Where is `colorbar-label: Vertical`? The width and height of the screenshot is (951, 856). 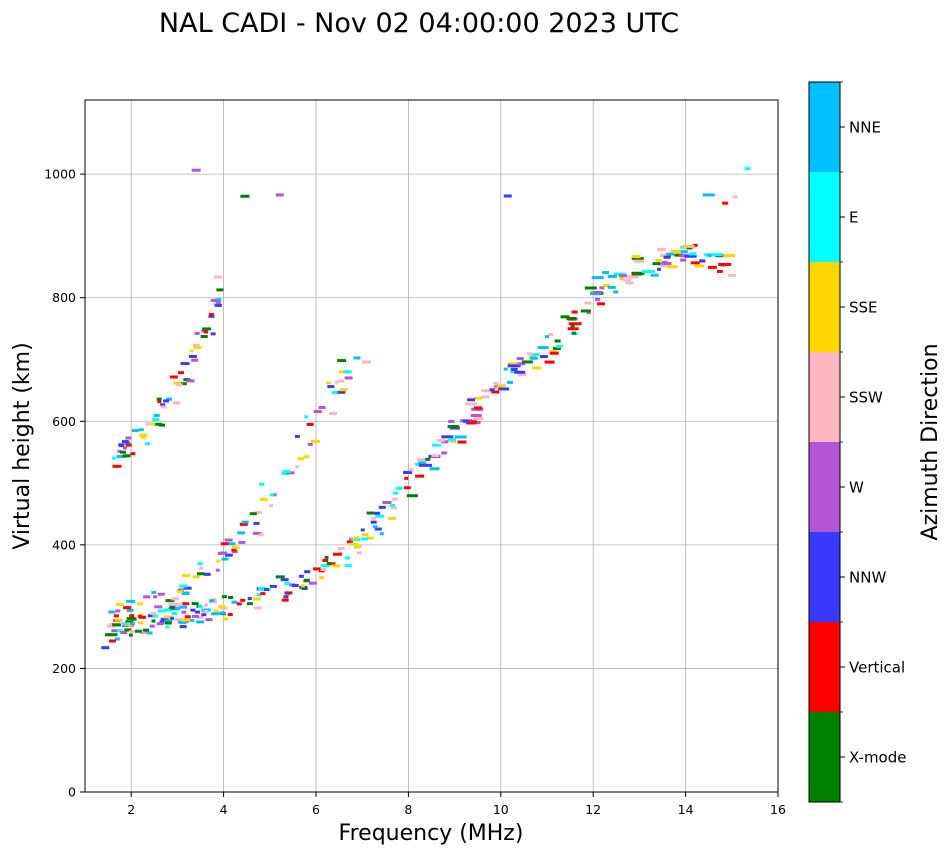 colorbar-label: Vertical is located at coordinates (877, 668).